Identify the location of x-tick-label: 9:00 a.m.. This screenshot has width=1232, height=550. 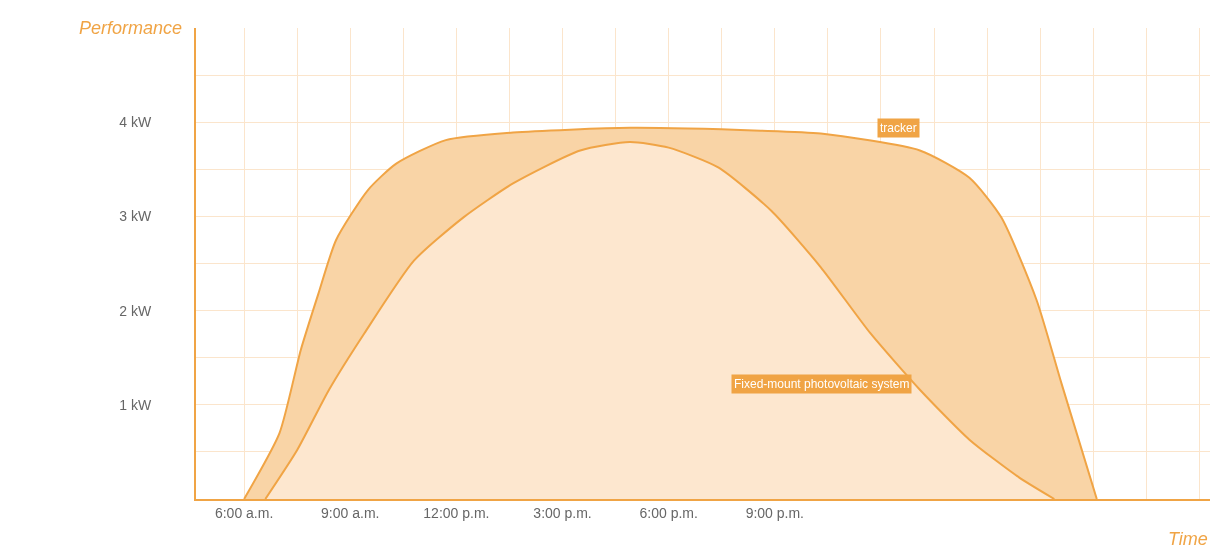
(350, 512).